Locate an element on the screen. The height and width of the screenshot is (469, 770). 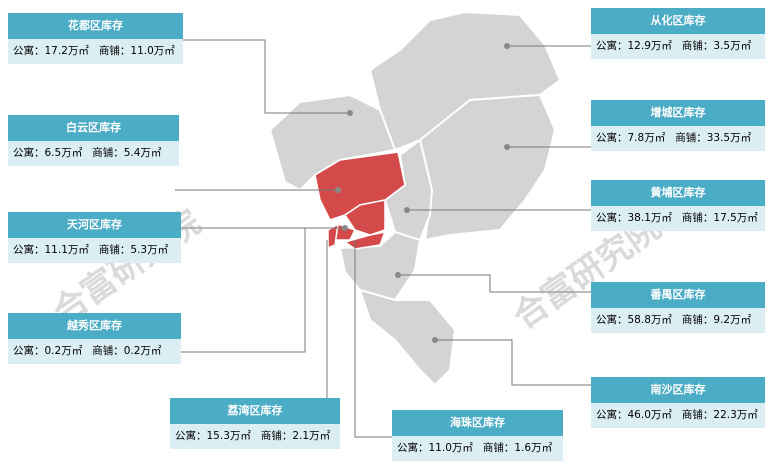
shop-stock: 商铺：5.3万㎡ is located at coordinates (133, 250).